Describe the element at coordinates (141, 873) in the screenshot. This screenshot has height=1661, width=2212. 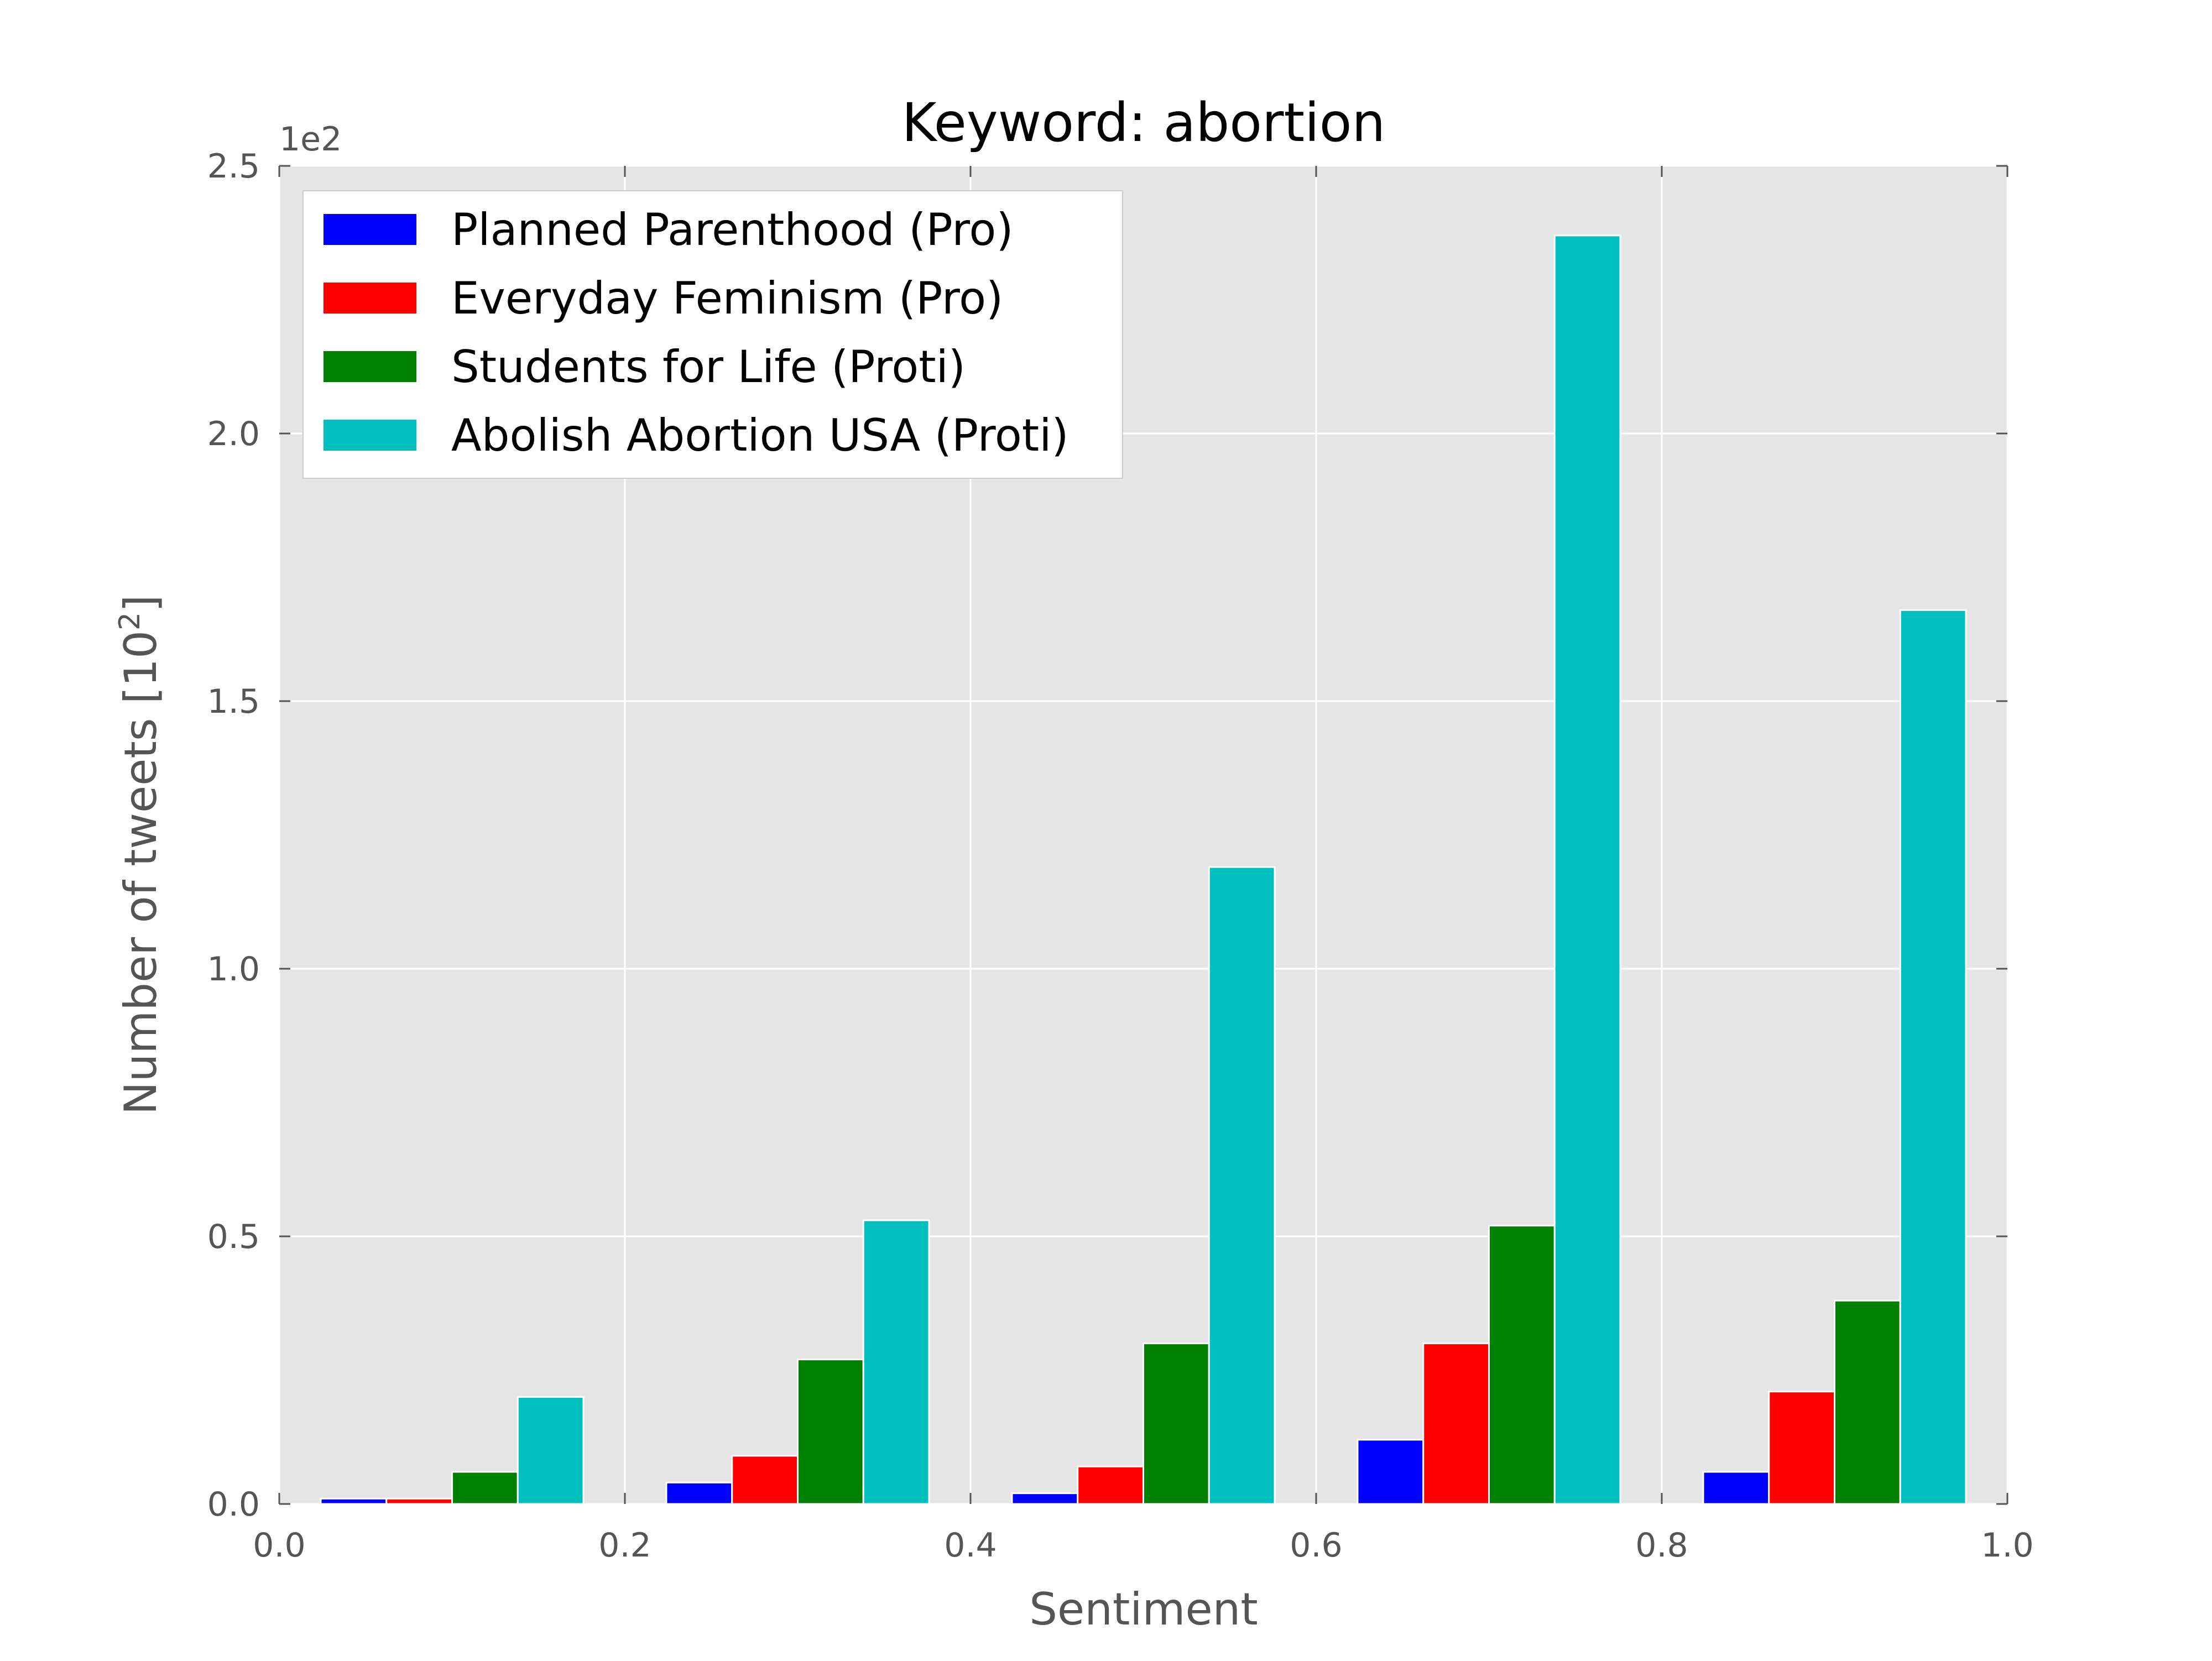
I see `y-axis-label-text: Number of tweets [10` at that location.